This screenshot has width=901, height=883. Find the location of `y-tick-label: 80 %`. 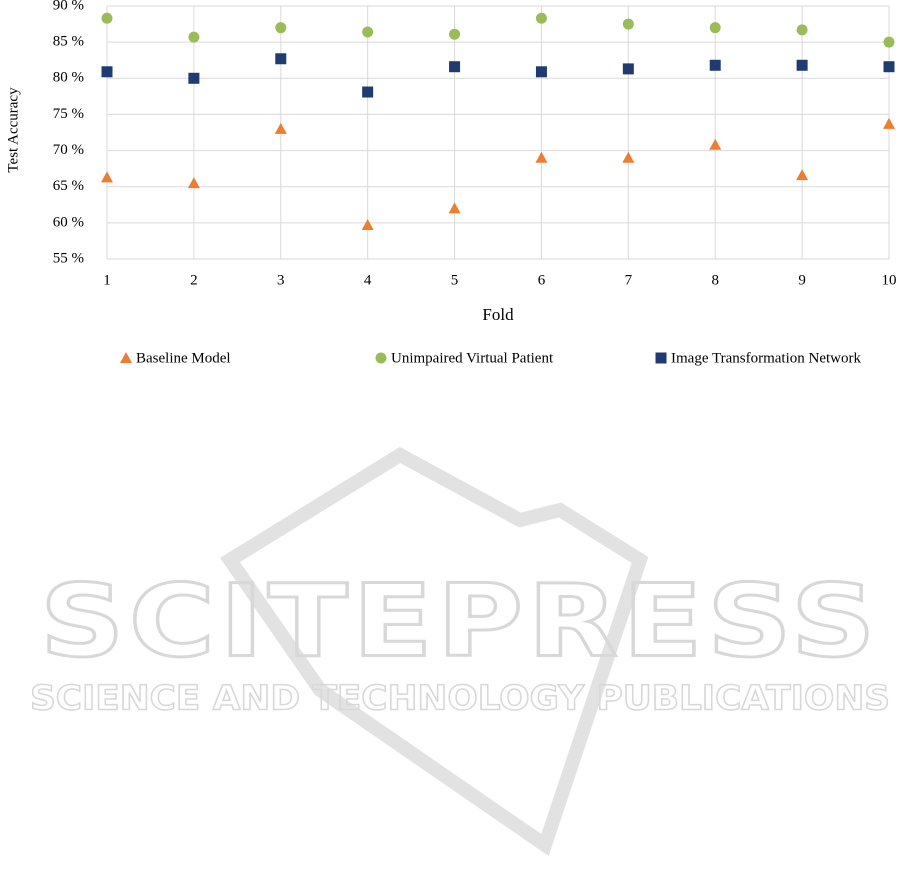

y-tick-label: 80 % is located at coordinates (68, 78).